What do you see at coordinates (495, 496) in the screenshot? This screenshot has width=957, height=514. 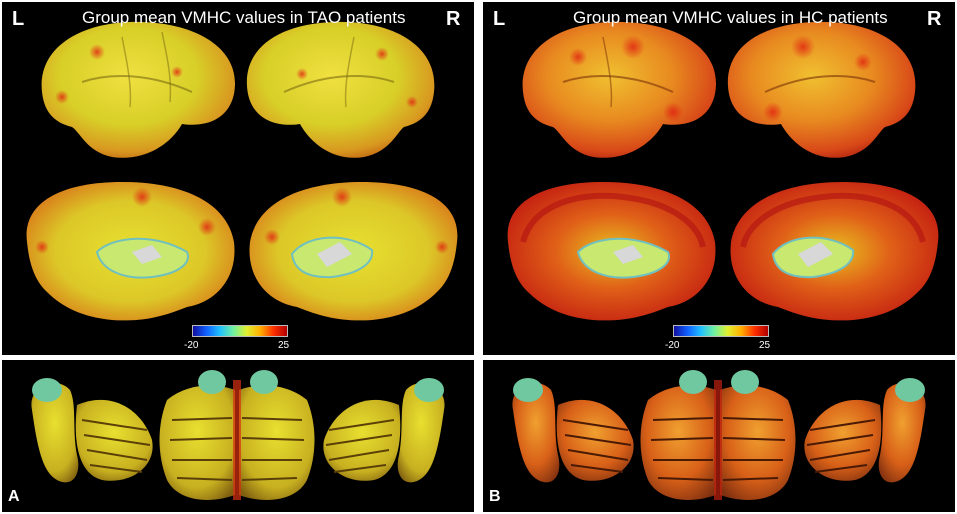 I see `panel-letter: B` at bounding box center [495, 496].